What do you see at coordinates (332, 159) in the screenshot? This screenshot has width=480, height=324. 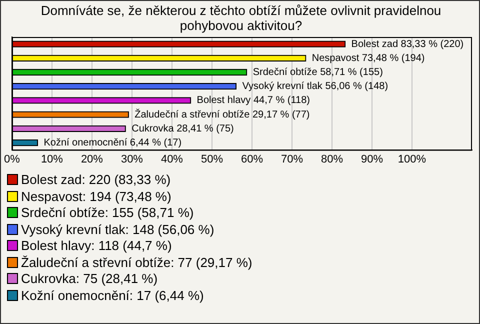 I see `x-tick-label: 80%` at bounding box center [332, 159].